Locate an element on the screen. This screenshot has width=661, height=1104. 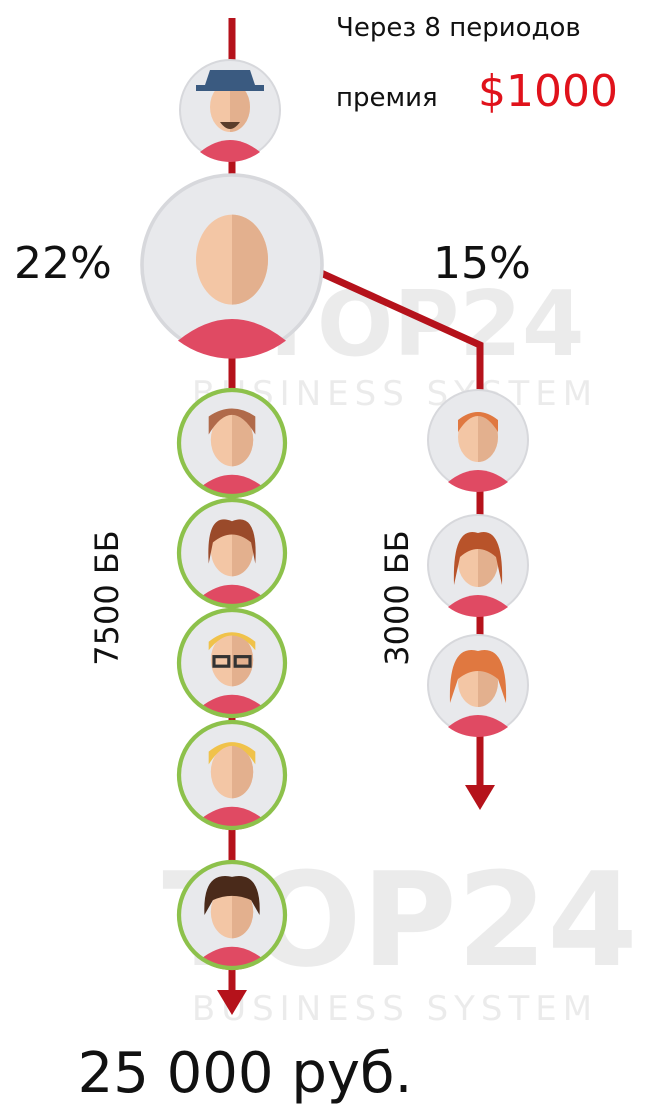
left-avatars is located at coordinates (232, 679).